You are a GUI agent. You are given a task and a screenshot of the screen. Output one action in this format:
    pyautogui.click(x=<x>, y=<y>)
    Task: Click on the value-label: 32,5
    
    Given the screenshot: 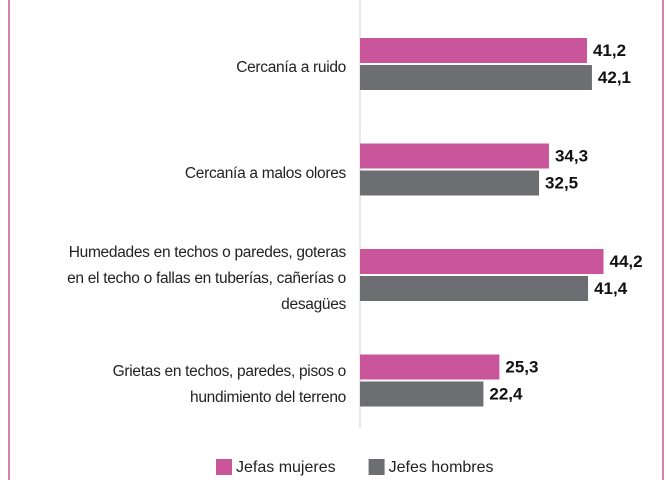 What is the action you would take?
    pyautogui.click(x=561, y=182)
    